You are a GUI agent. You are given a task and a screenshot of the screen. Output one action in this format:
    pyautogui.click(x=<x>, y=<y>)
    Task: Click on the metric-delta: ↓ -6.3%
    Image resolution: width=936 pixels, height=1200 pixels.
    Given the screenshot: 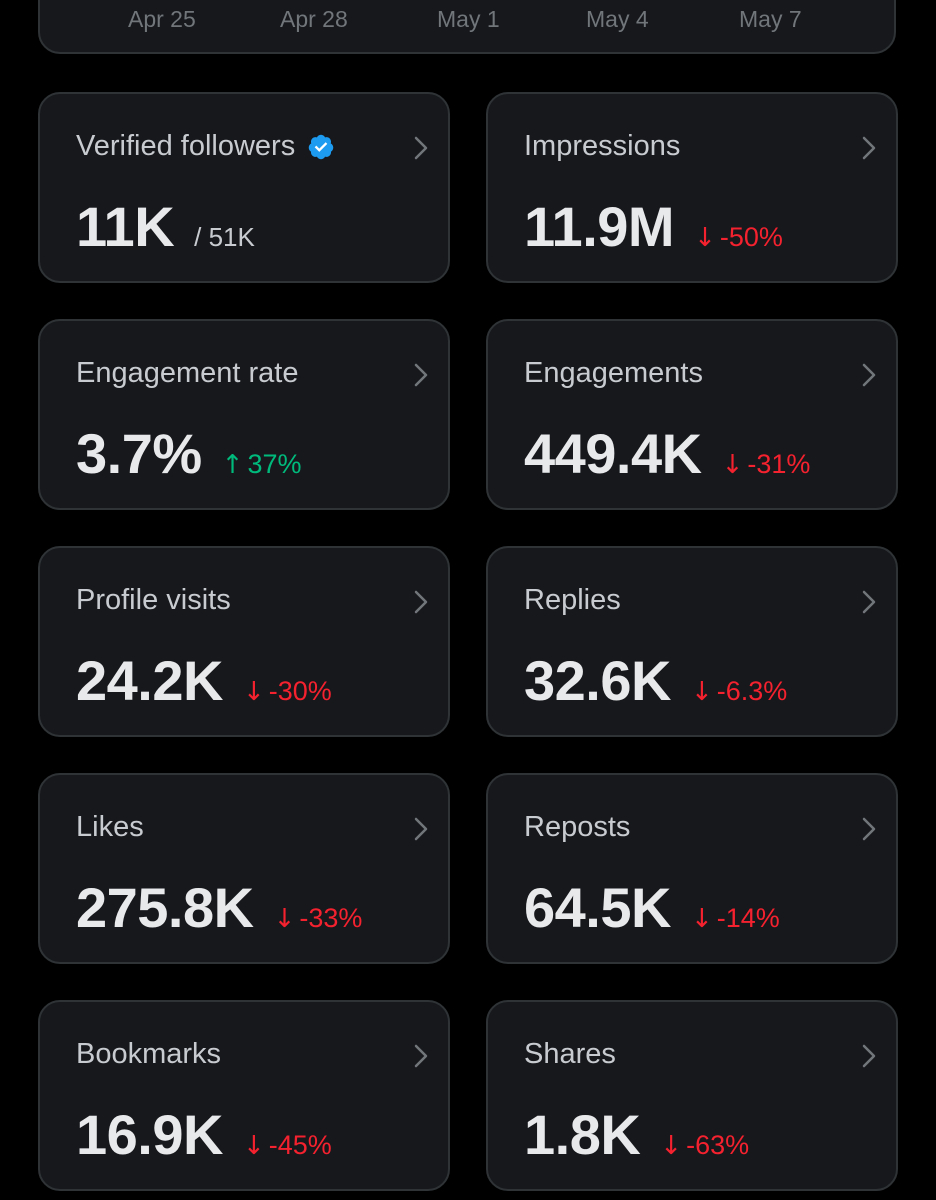 What is the action you would take?
    pyautogui.click(x=739, y=691)
    